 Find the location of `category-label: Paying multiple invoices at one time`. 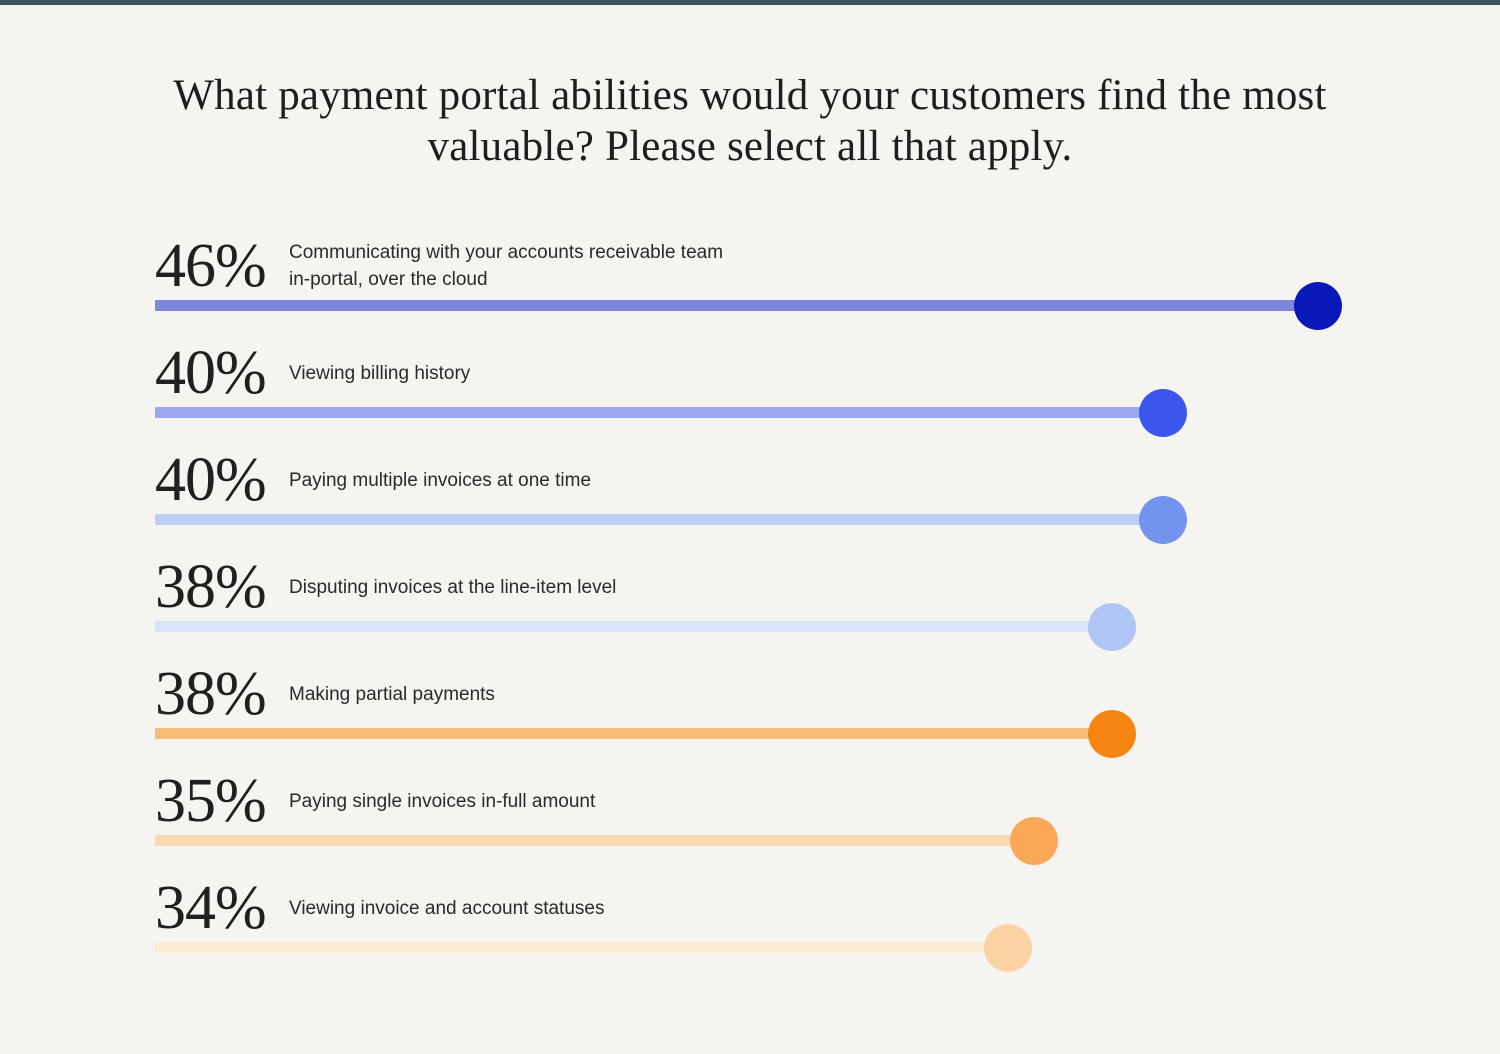

category-label: Paying multiple invoices at one time is located at coordinates (440, 480).